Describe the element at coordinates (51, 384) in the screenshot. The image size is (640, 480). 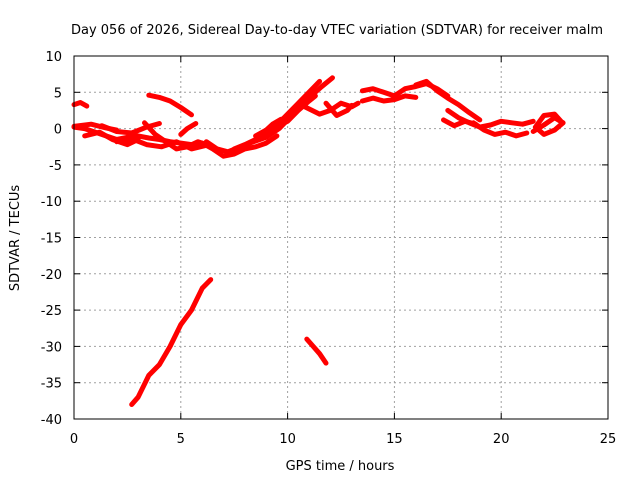
I see `y-tick-label: -35` at that location.